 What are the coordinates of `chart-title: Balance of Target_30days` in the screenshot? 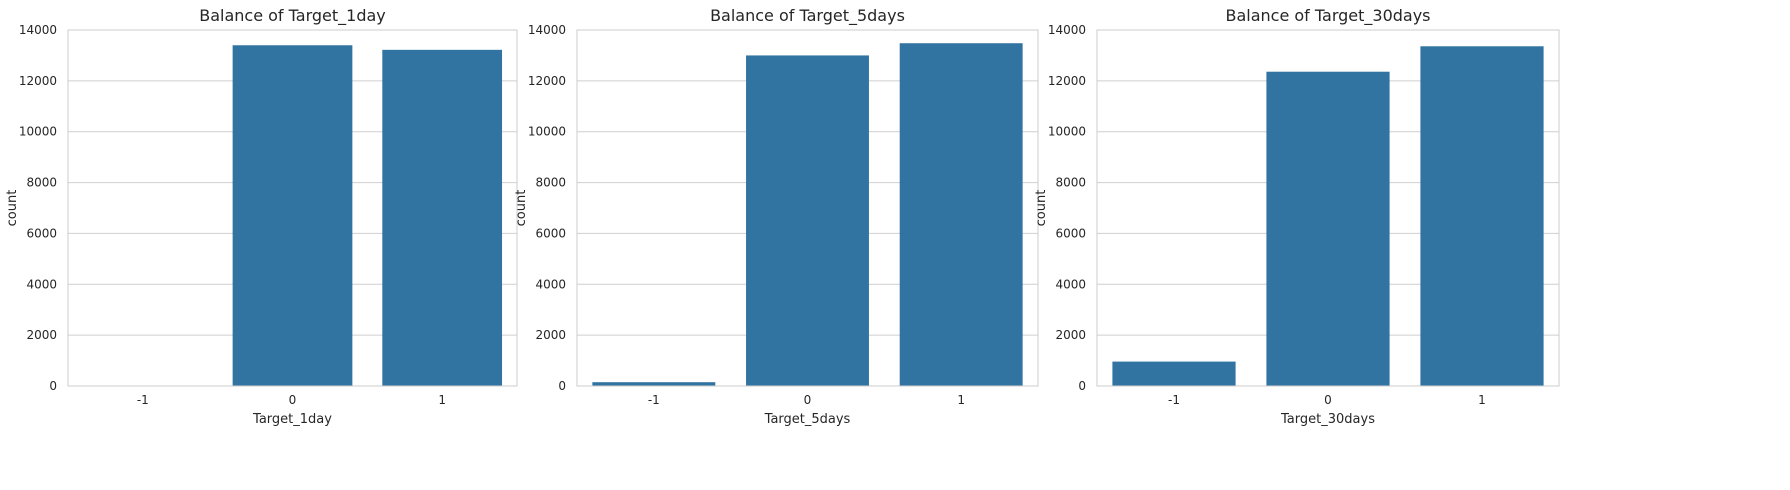 It's located at (1327, 16).